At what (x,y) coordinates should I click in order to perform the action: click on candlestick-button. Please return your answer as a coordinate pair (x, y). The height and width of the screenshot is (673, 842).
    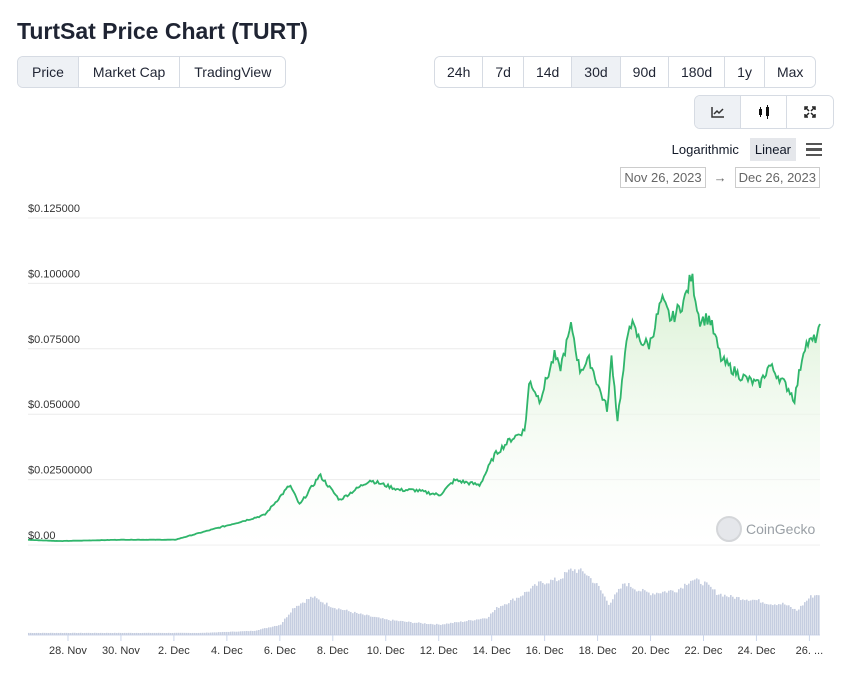
    Looking at the image, I should click on (764, 112).